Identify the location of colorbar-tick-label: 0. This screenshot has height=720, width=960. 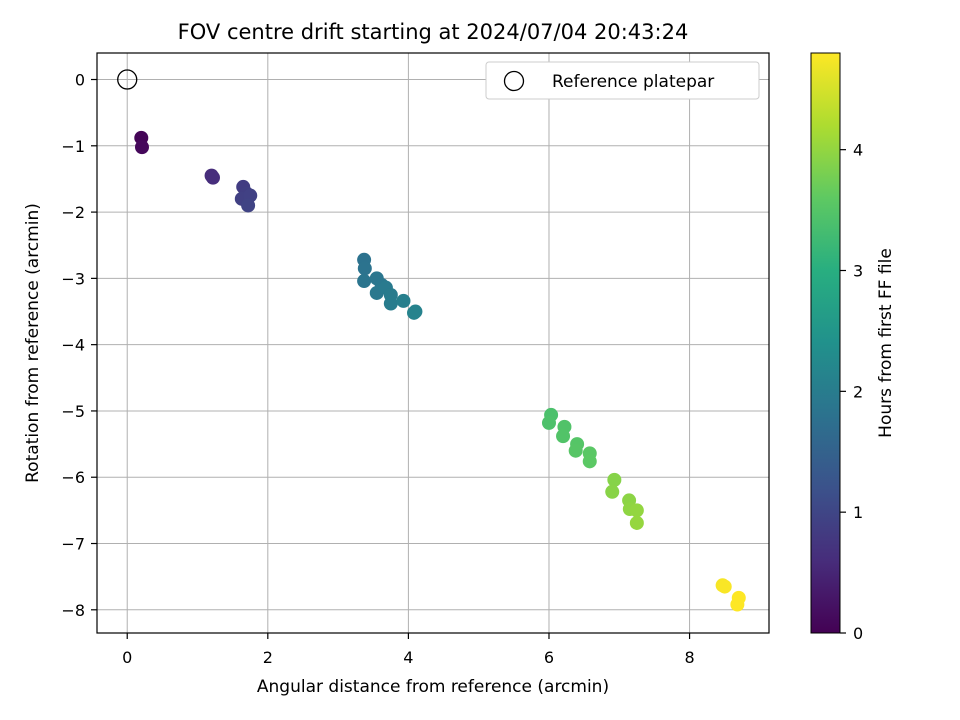
(858, 633).